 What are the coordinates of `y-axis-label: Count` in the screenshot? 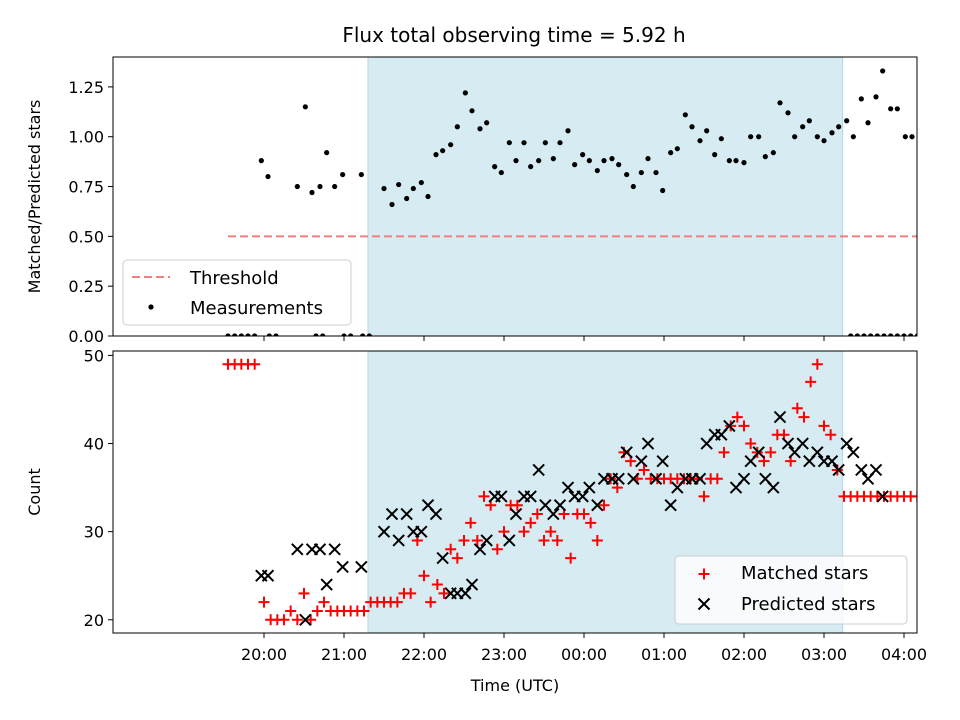 It's located at (34, 492).